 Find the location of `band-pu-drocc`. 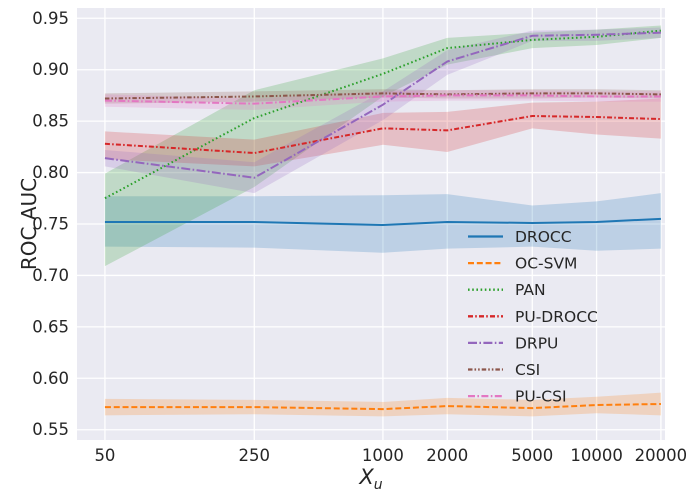

band-pu-drocc is located at coordinates (382, 132).